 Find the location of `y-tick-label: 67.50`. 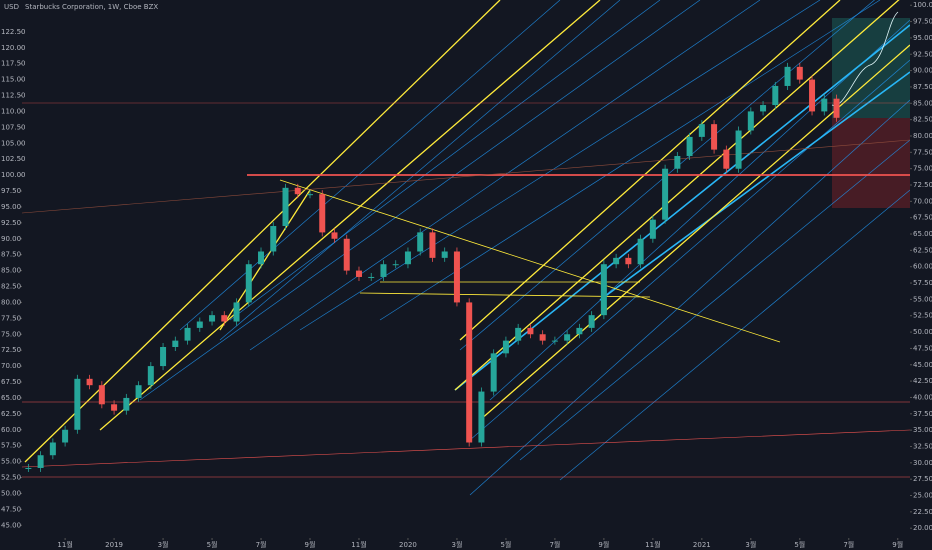

y-tick-label: 67.50 is located at coordinates (11, 382).